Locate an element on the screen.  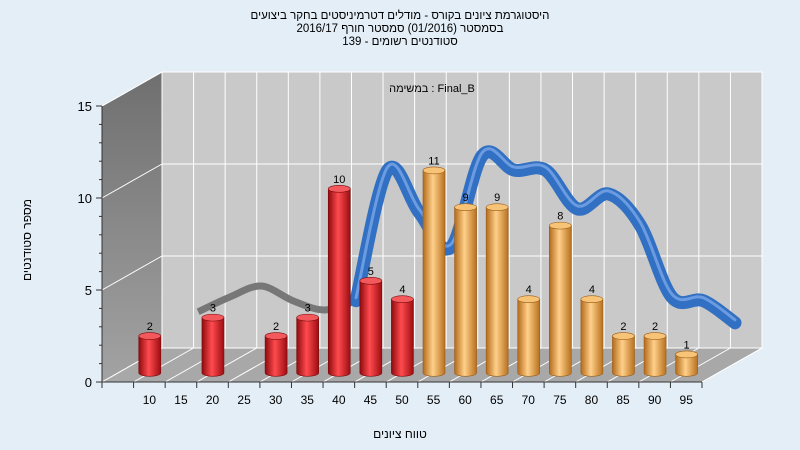
bar-60: 9 is located at coordinates (465, 284).